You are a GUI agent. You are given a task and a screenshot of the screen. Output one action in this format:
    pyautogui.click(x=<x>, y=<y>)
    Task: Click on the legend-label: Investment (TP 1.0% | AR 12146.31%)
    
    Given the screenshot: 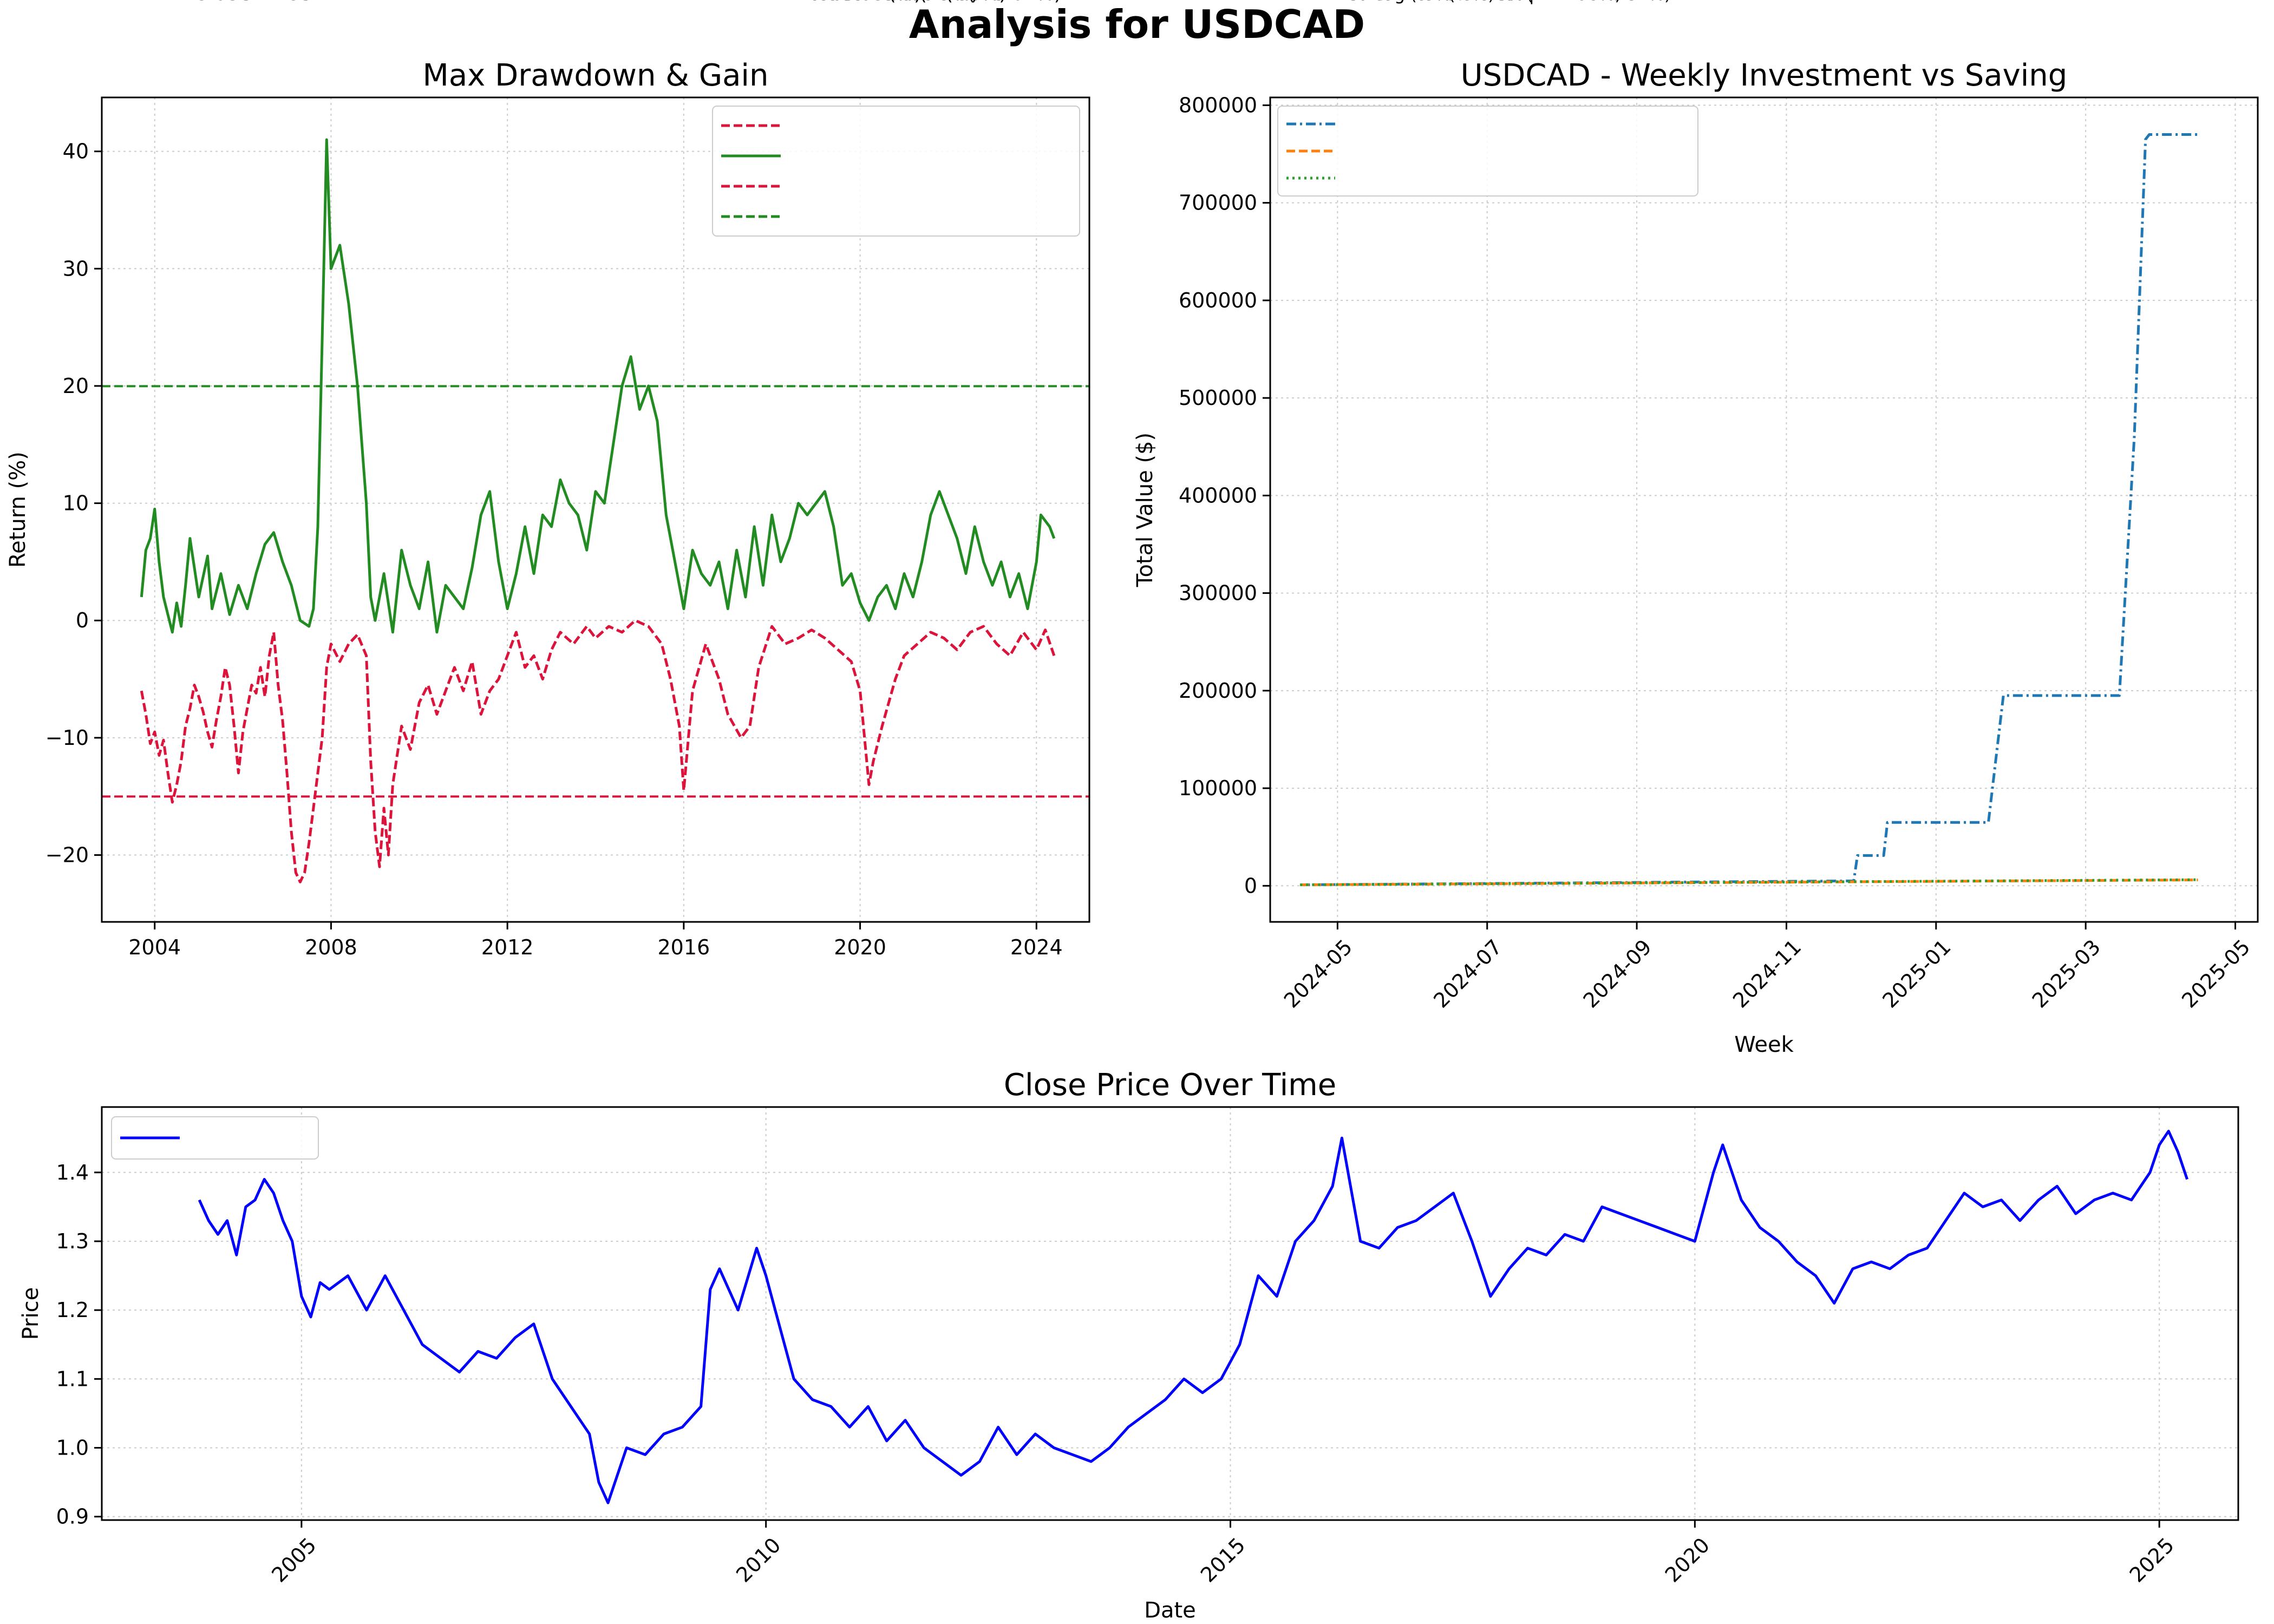 What is the action you would take?
    pyautogui.click(x=1510, y=2)
    